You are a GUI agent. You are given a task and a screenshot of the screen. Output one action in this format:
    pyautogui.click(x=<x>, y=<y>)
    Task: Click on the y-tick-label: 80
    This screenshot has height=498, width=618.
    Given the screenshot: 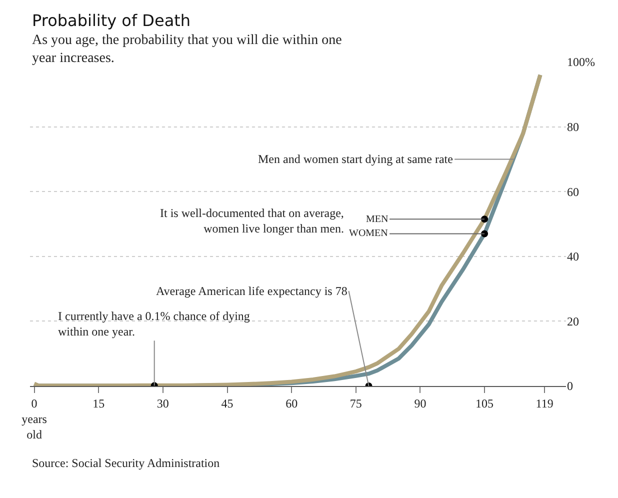 What is the action you would take?
    pyautogui.click(x=573, y=127)
    